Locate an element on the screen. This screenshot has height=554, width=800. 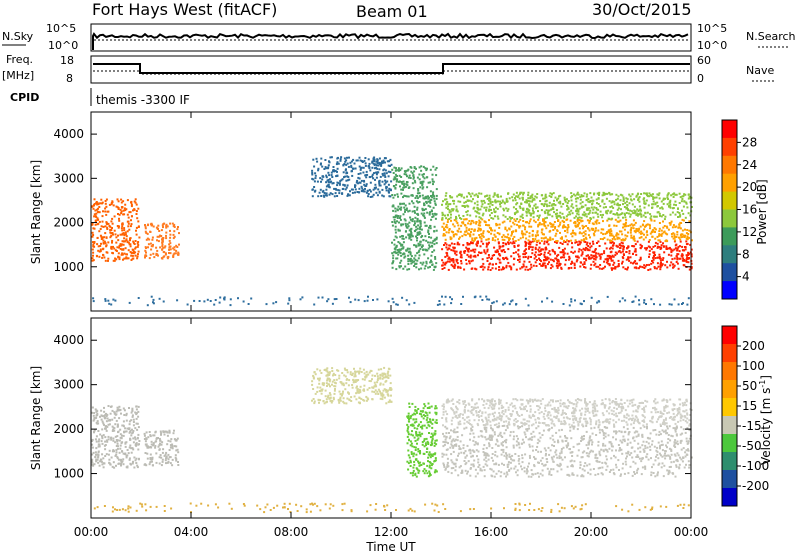
echo-region is located at coordinates (352, 177).